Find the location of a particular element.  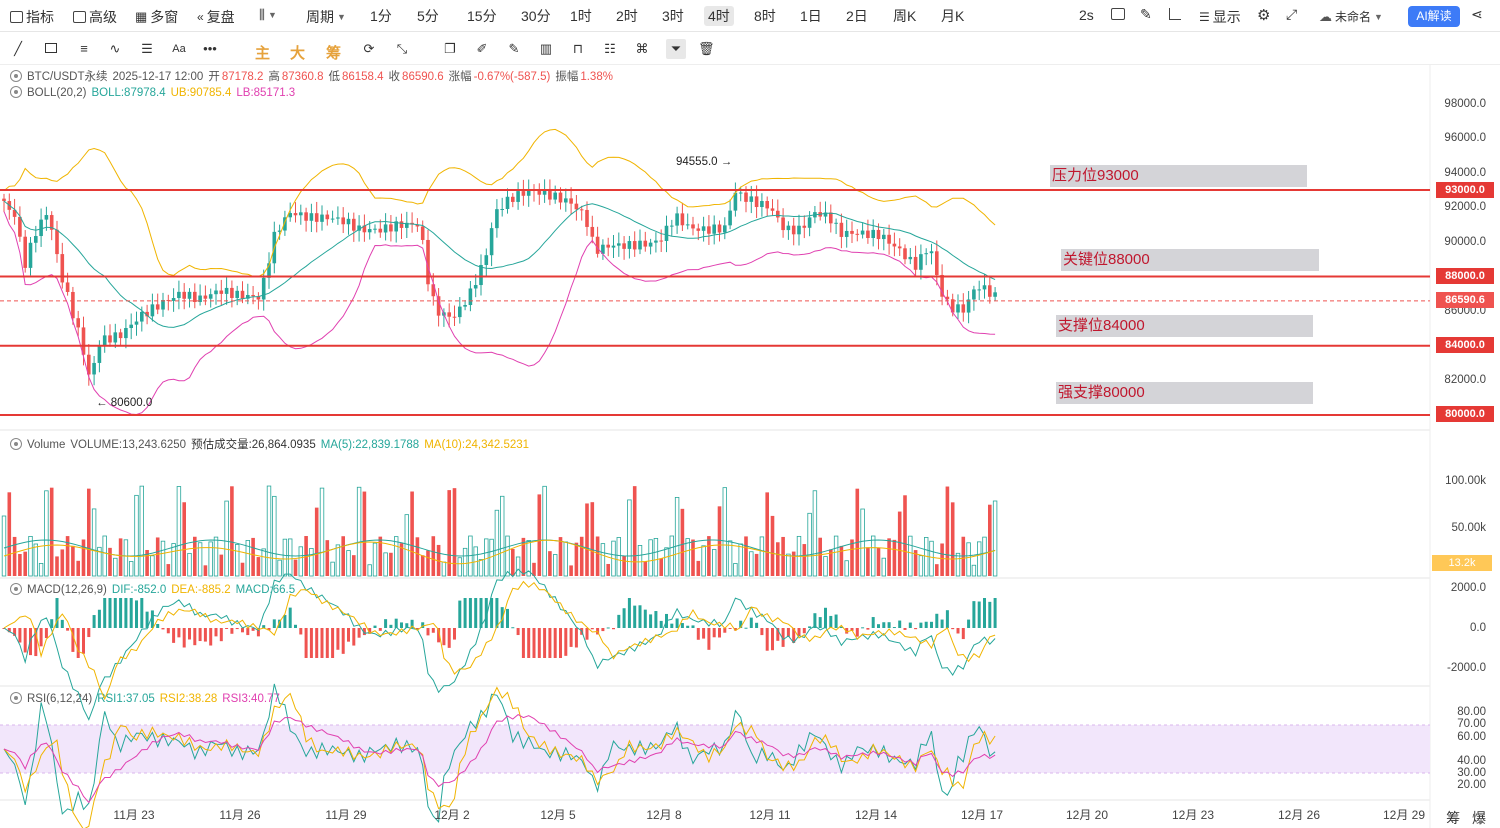

fib-icon: ☰ is located at coordinates (147, 48).